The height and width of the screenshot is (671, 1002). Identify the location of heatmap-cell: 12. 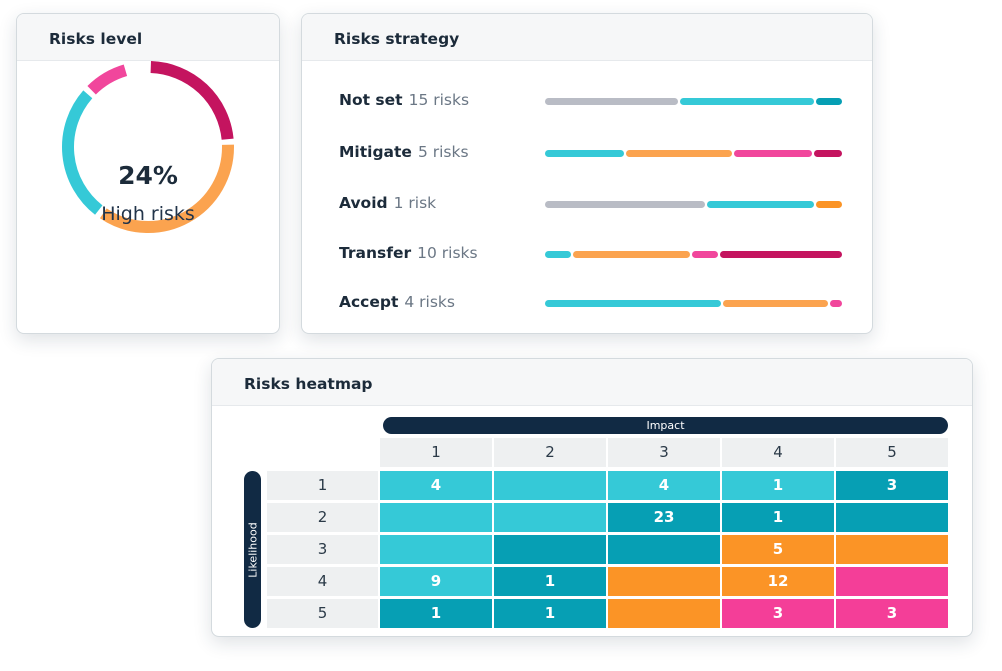
(778, 581).